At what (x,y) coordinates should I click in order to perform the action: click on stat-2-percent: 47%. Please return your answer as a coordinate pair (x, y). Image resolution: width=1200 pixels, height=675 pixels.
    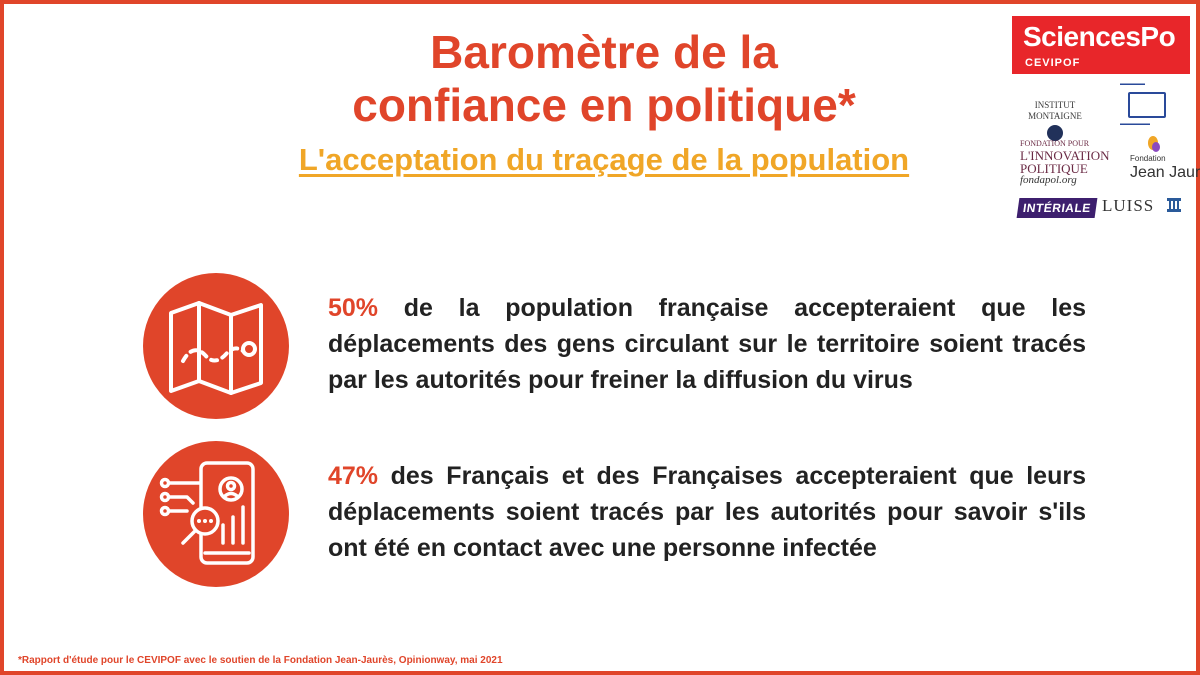
    Looking at the image, I should click on (353, 476).